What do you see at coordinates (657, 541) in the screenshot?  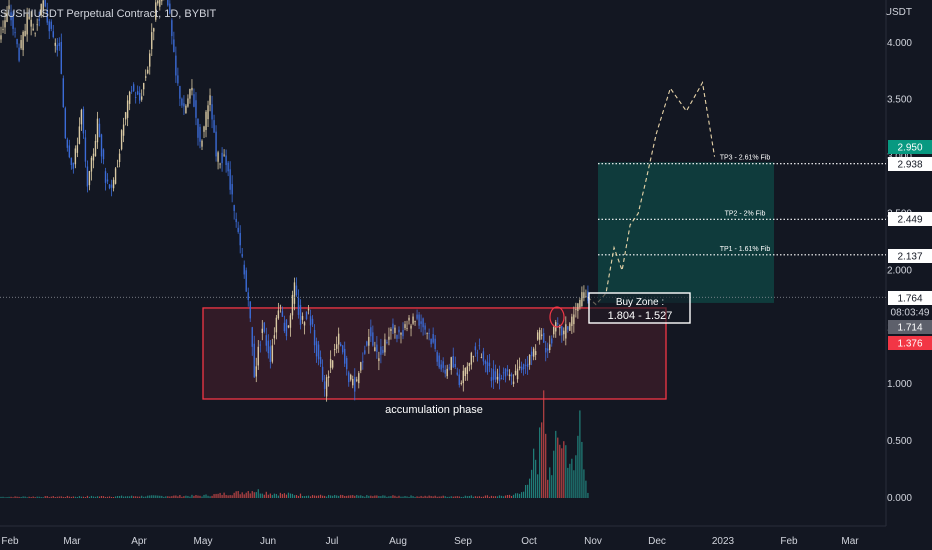 I see `x-tick-label: Dec` at bounding box center [657, 541].